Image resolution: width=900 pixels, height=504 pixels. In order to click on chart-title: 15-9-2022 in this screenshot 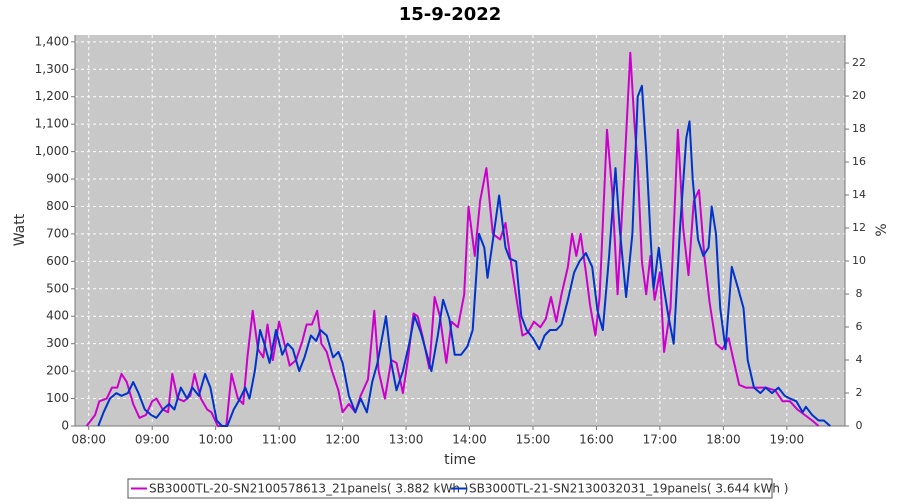, I will do `click(450, 14)`.